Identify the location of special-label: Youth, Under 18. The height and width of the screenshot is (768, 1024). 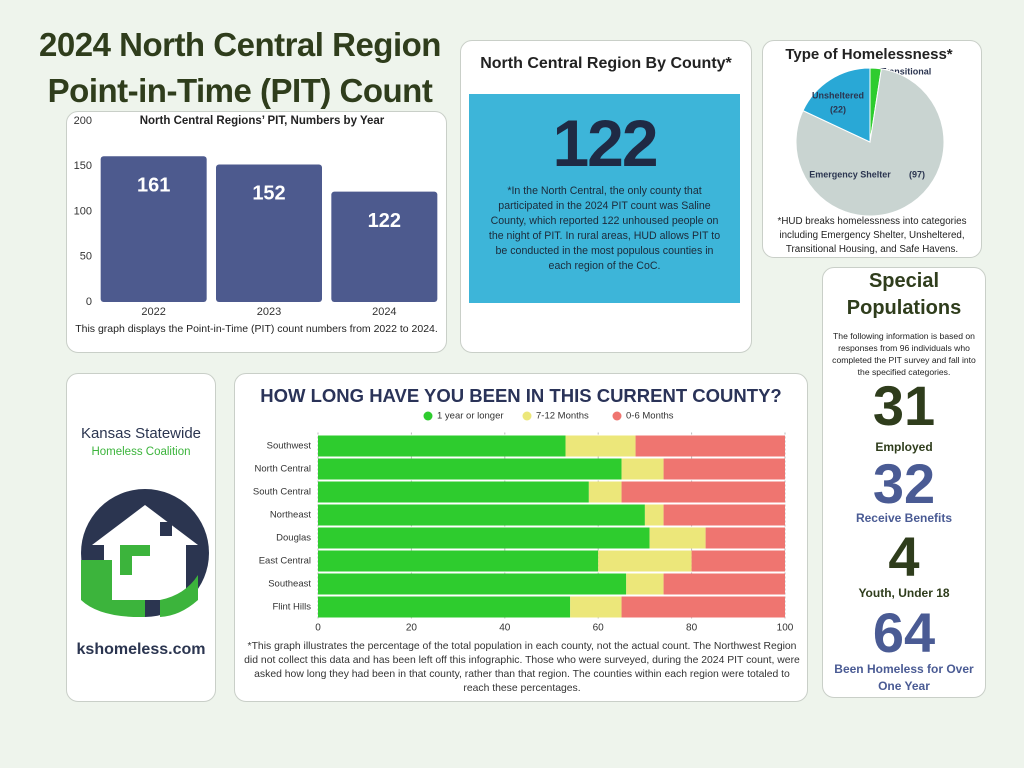
(904, 593).